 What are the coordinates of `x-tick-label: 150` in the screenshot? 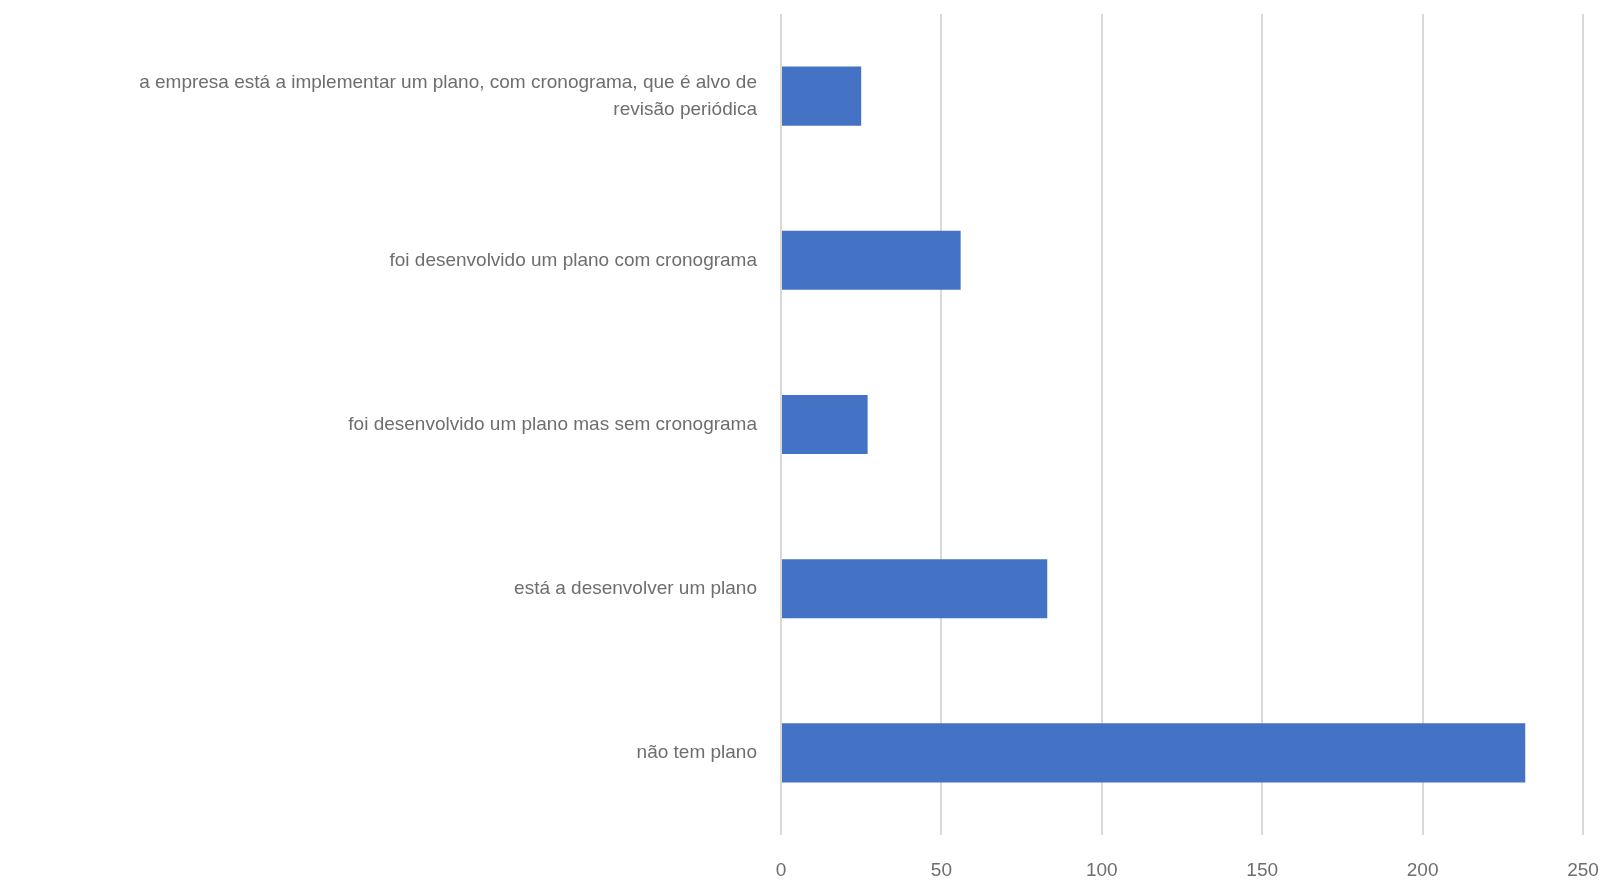 It's located at (1262, 869).